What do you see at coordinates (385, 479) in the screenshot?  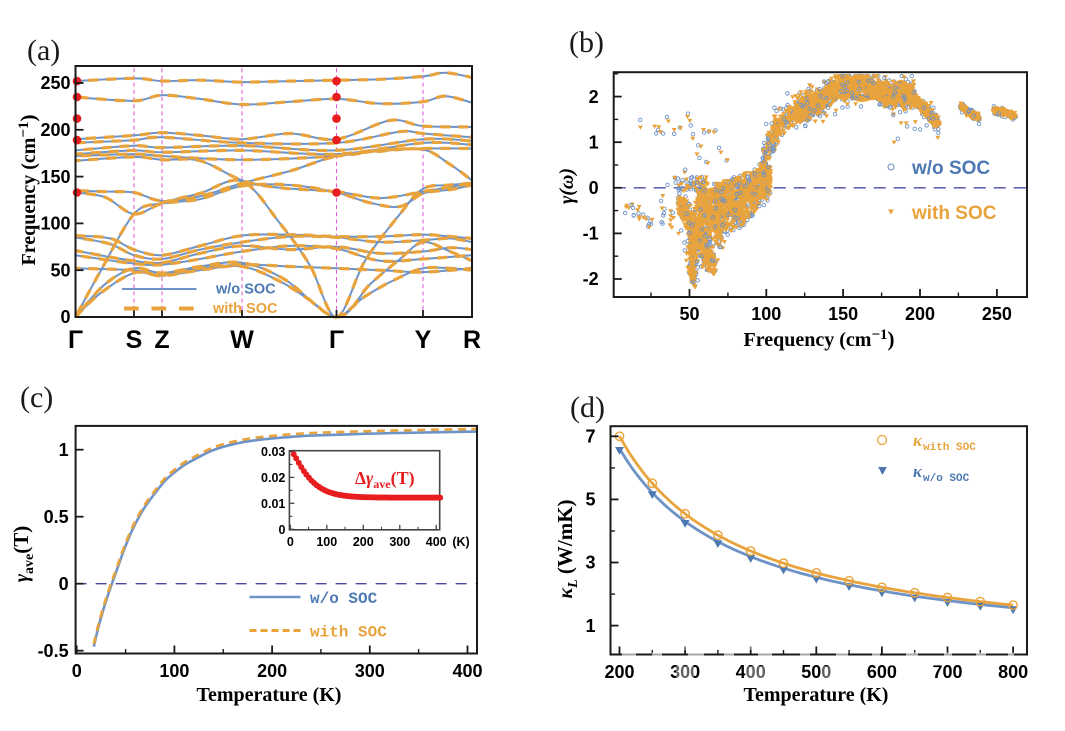 I see `svg-text: Δγave(T)` at bounding box center [385, 479].